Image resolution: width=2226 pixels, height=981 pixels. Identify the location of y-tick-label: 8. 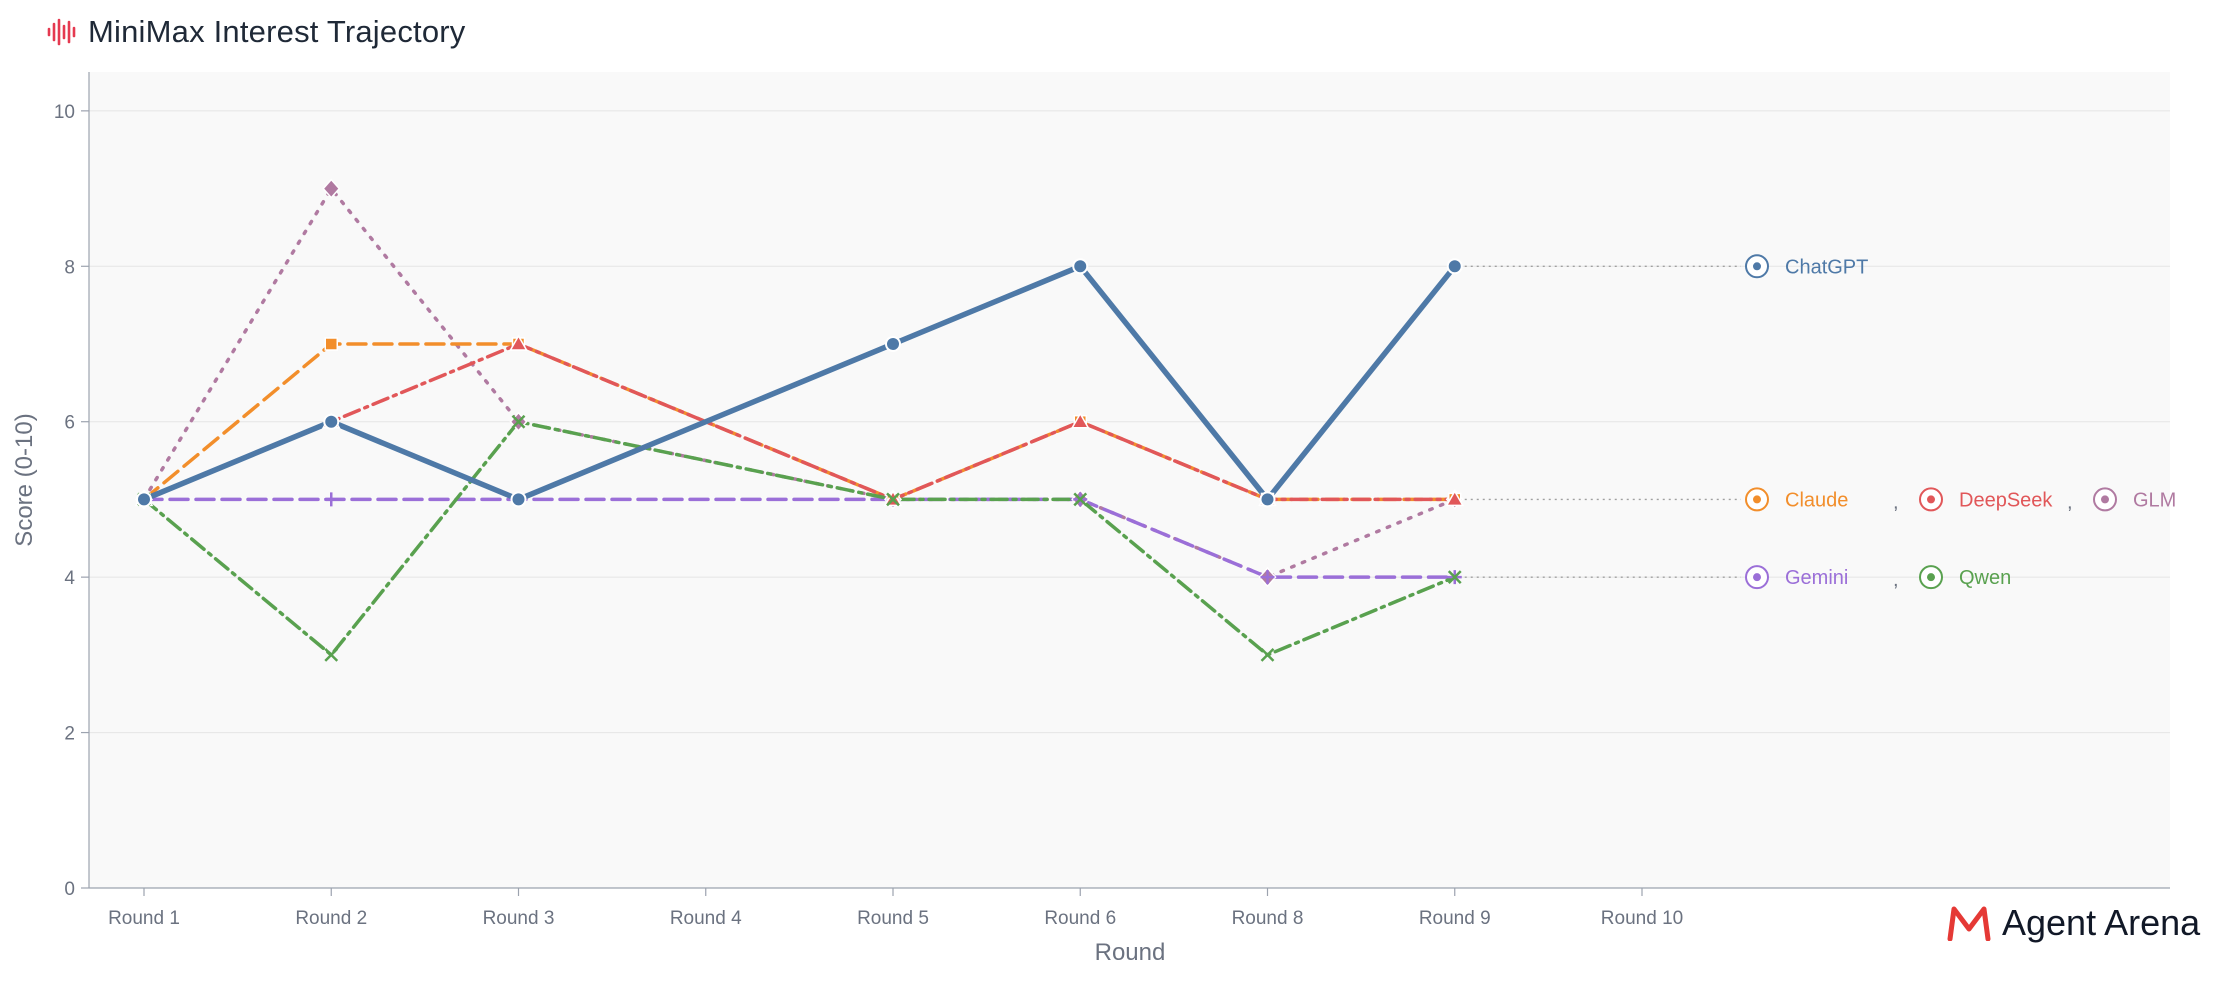
(69, 267).